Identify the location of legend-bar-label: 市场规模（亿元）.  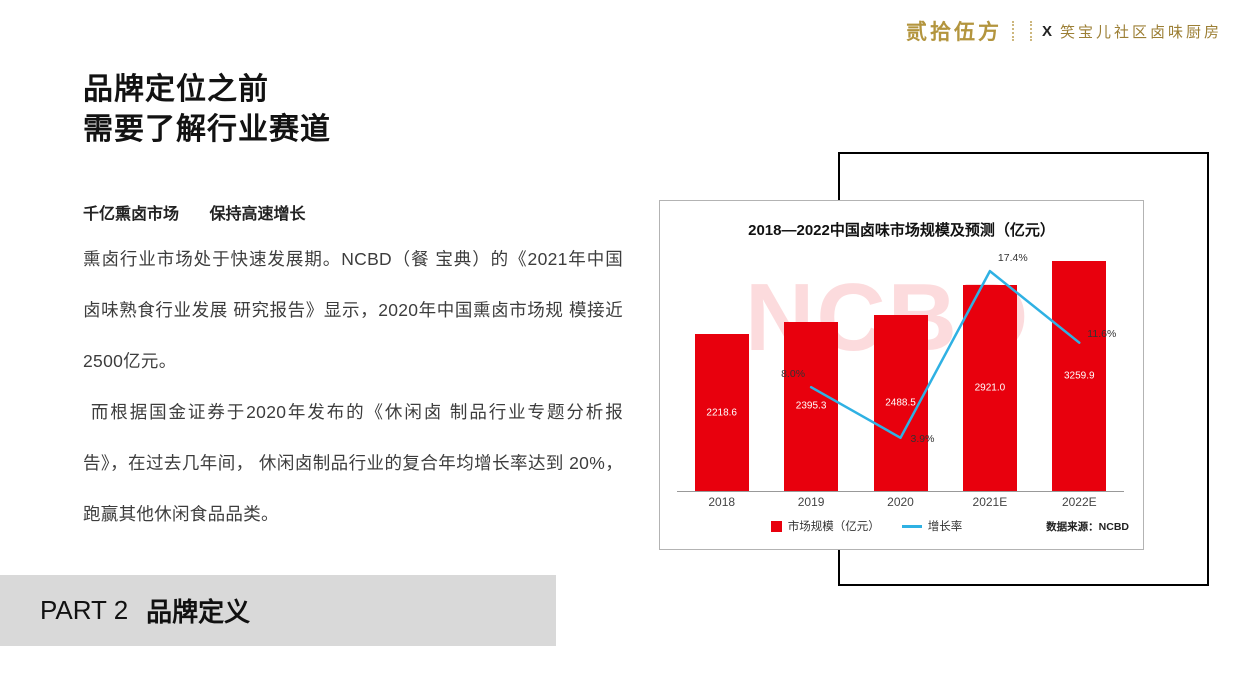
(833, 527).